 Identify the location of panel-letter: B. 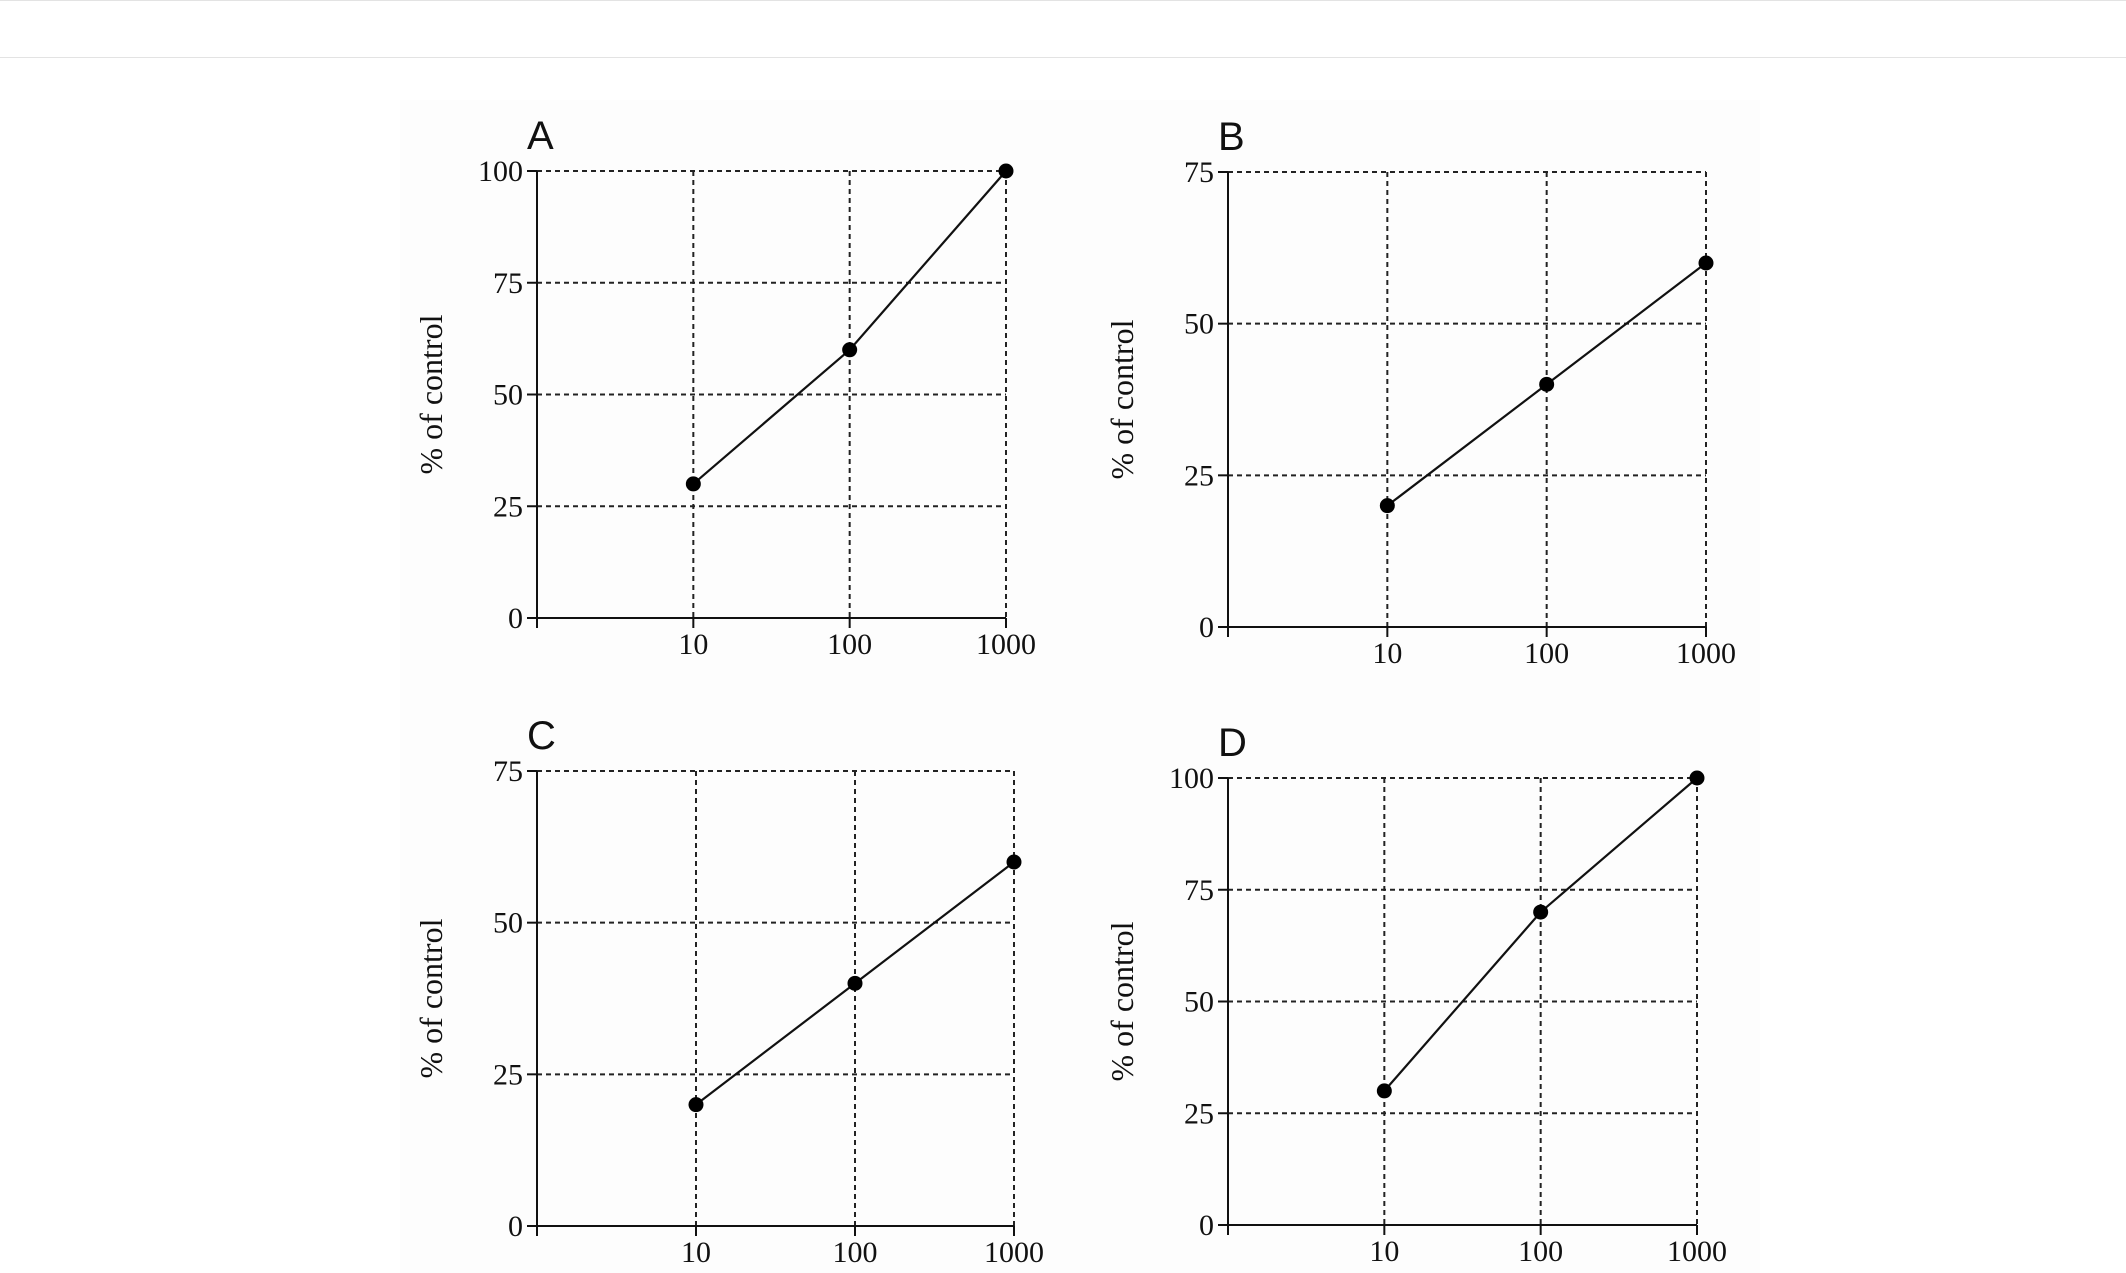
(1231, 137).